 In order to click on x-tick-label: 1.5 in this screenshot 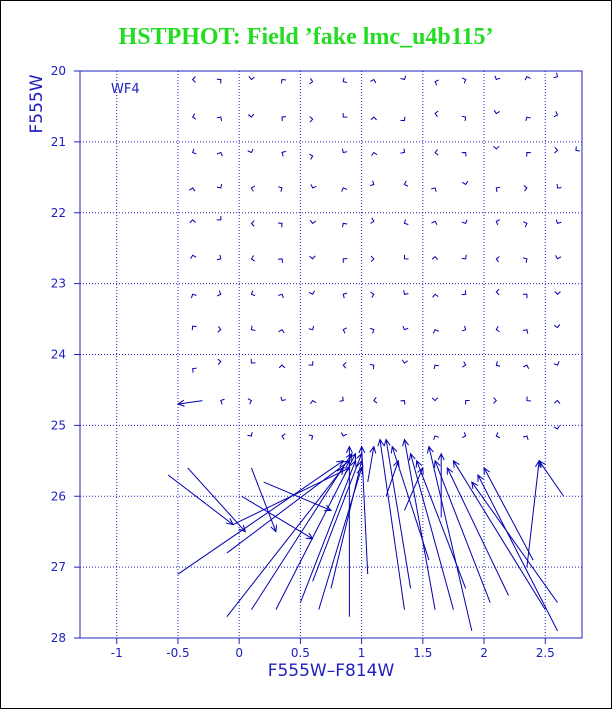, I will do `click(422, 653)`.